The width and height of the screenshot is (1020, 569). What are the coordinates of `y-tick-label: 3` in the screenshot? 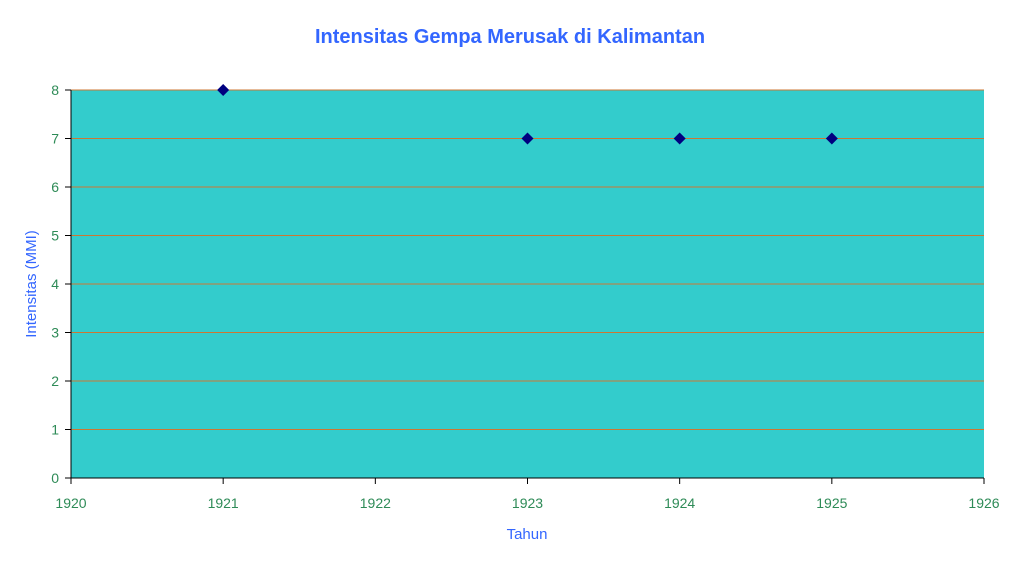 It's located at (55, 333).